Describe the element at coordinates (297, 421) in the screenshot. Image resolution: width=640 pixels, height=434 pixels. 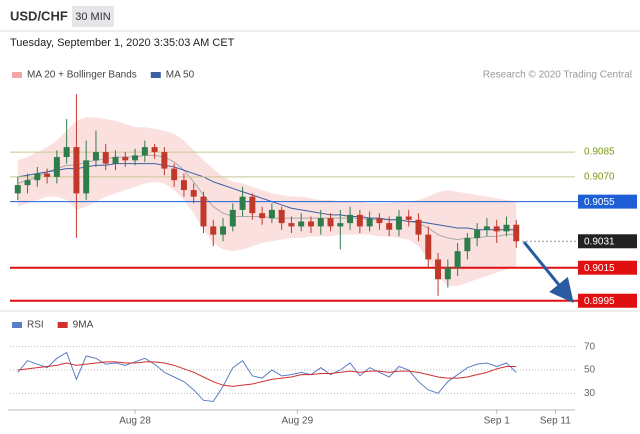
I see `x-tick-label: Aug 29` at that location.